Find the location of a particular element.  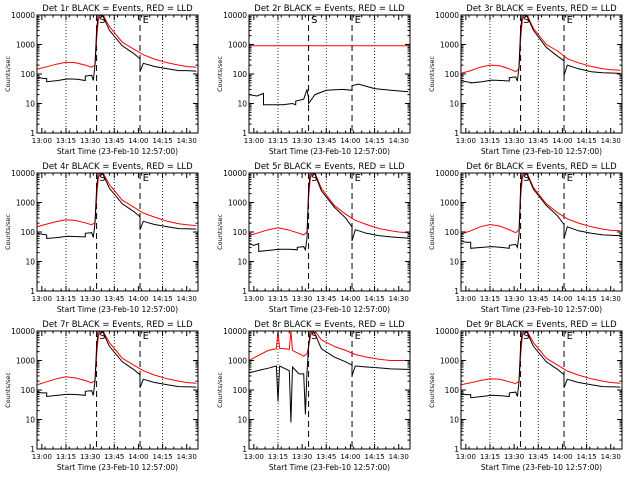

panel-title: Det 7r BLACK = Events, RED = LLD is located at coordinates (117, 325).